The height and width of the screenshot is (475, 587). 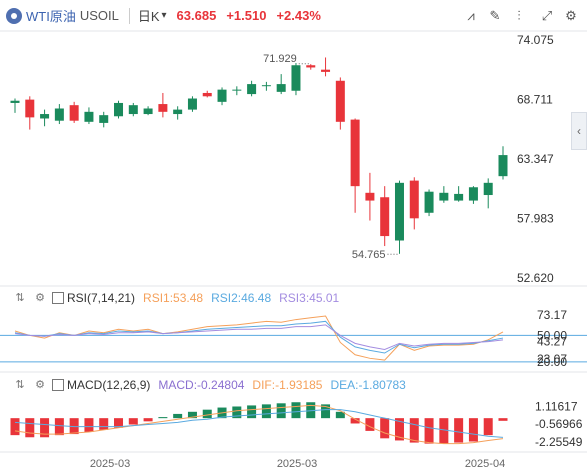 I want to click on pencil-icon: ✎, so click(x=495, y=15).